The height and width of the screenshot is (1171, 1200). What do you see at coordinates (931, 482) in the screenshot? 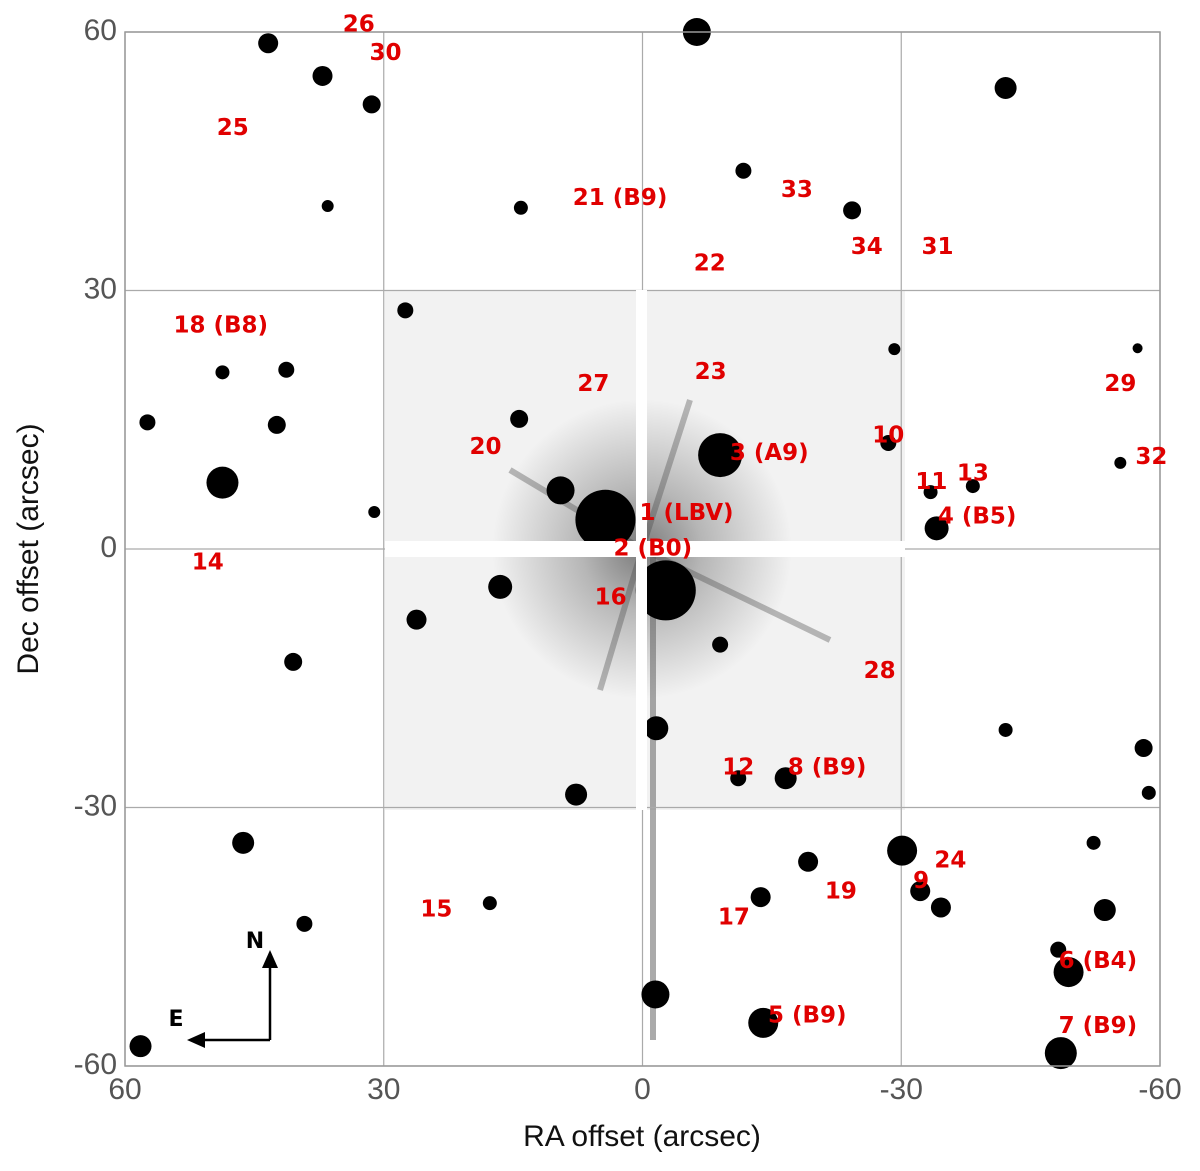
I see `star-label: 11` at bounding box center [931, 482].